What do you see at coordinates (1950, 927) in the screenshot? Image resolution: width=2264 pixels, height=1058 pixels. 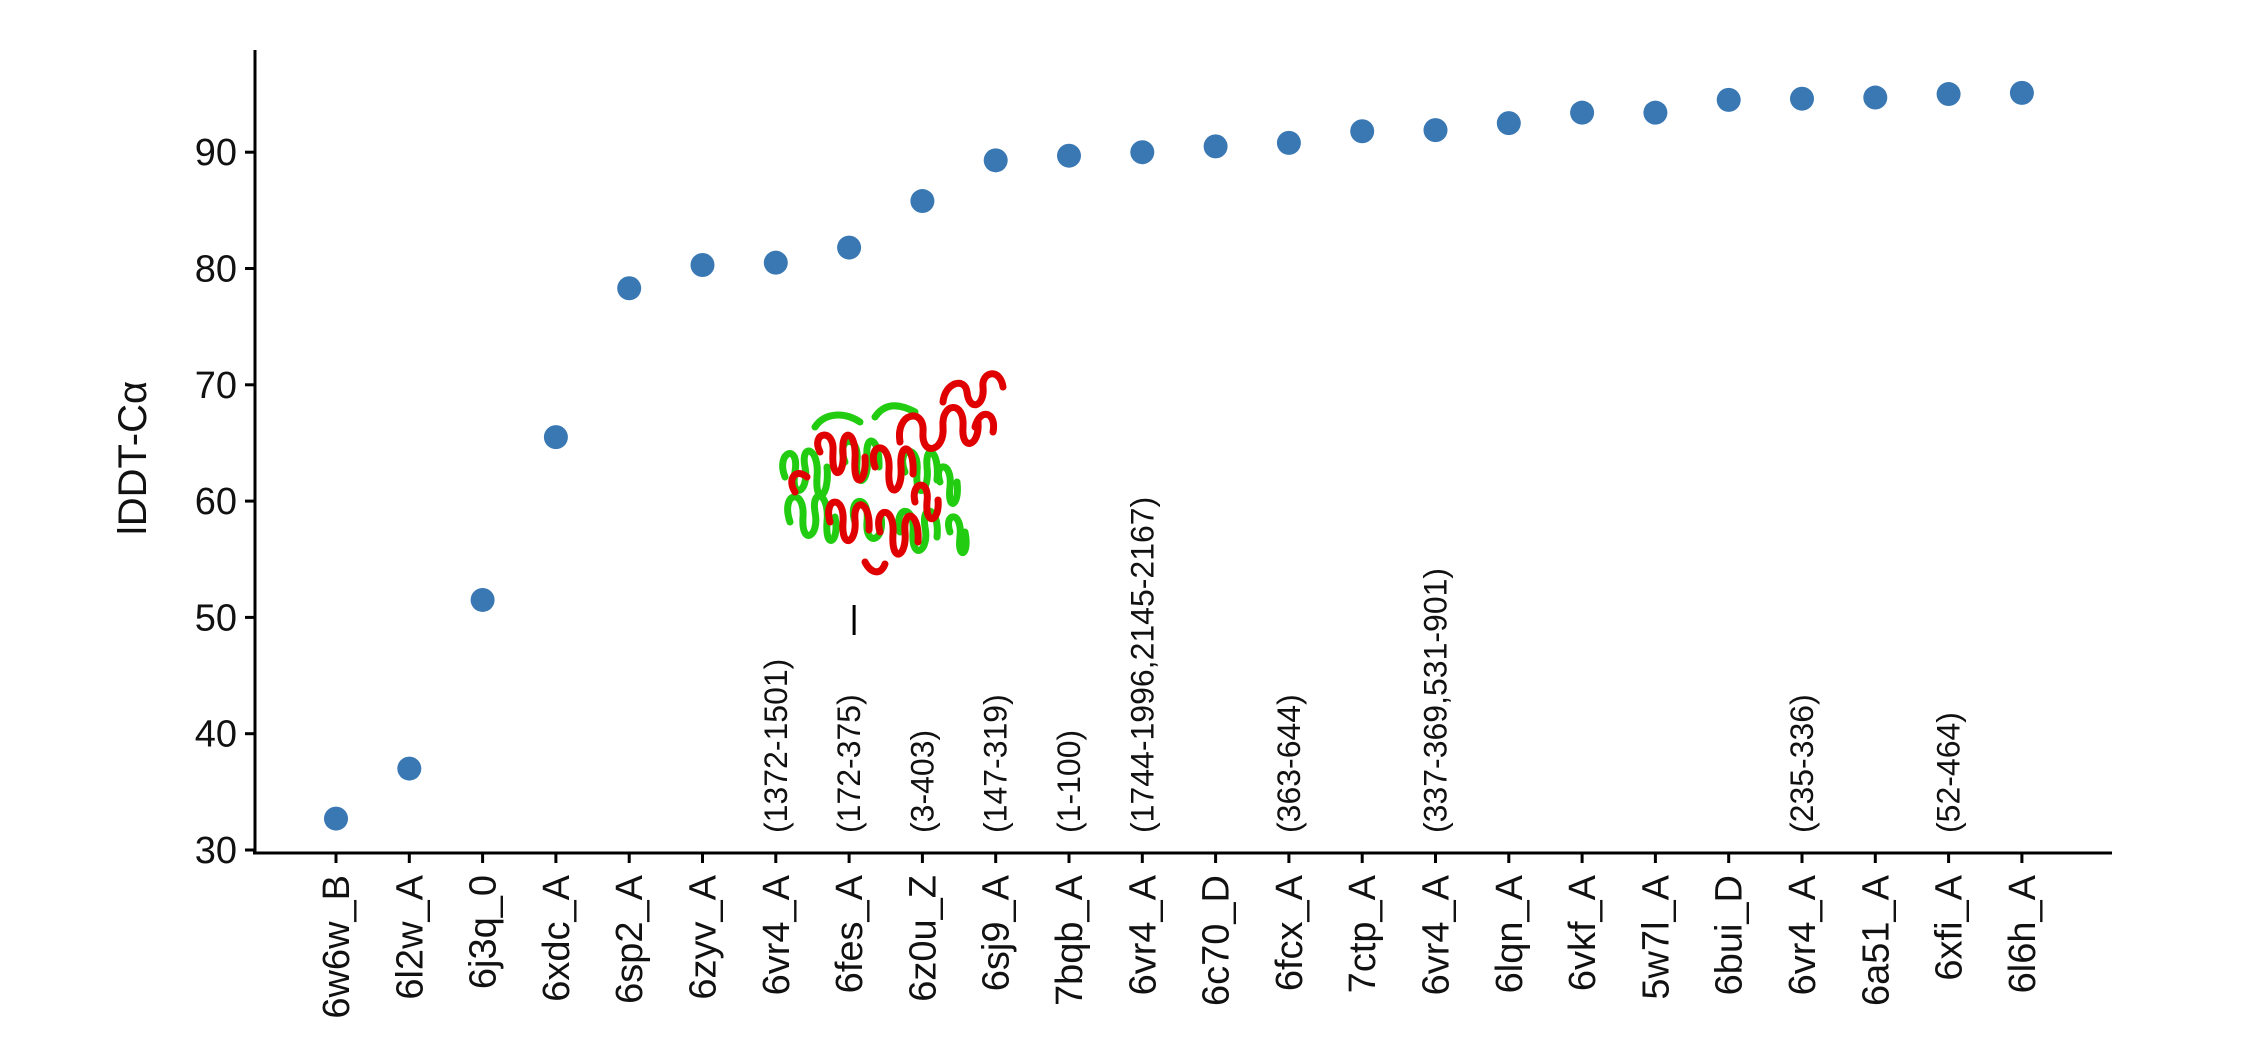 I see `x-tick-label: 6xfi_A` at bounding box center [1950, 927].